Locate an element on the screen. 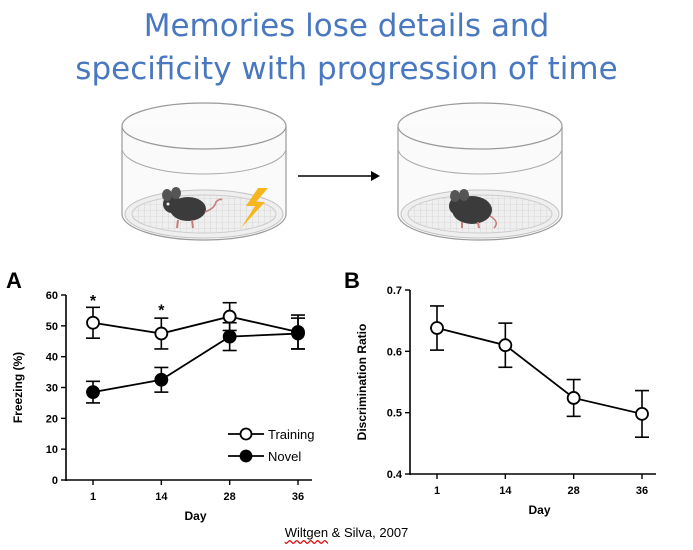  citation: Wiltgen & Silva, 2007 is located at coordinates (346, 532).